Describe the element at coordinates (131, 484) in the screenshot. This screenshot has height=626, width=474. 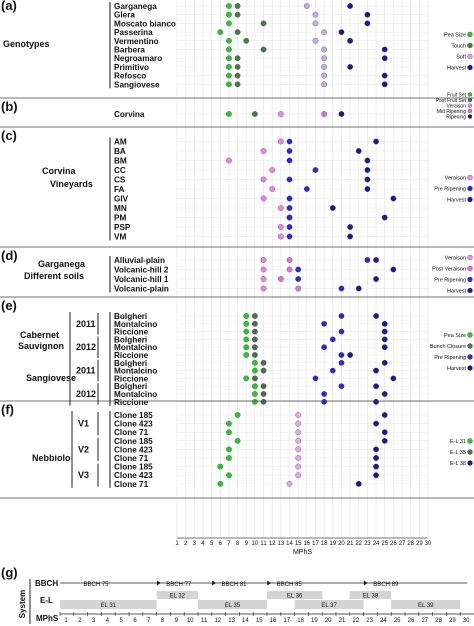
I see `row-label: Clone 71` at that location.